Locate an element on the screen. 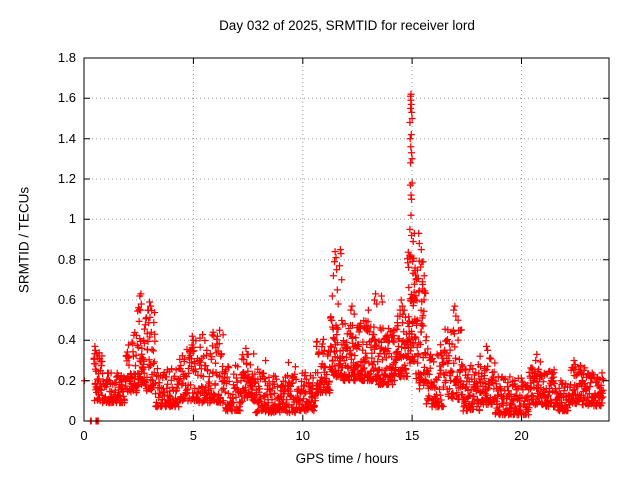 This screenshot has height=480, width=640. x-tick-label: 0 is located at coordinates (84, 435).